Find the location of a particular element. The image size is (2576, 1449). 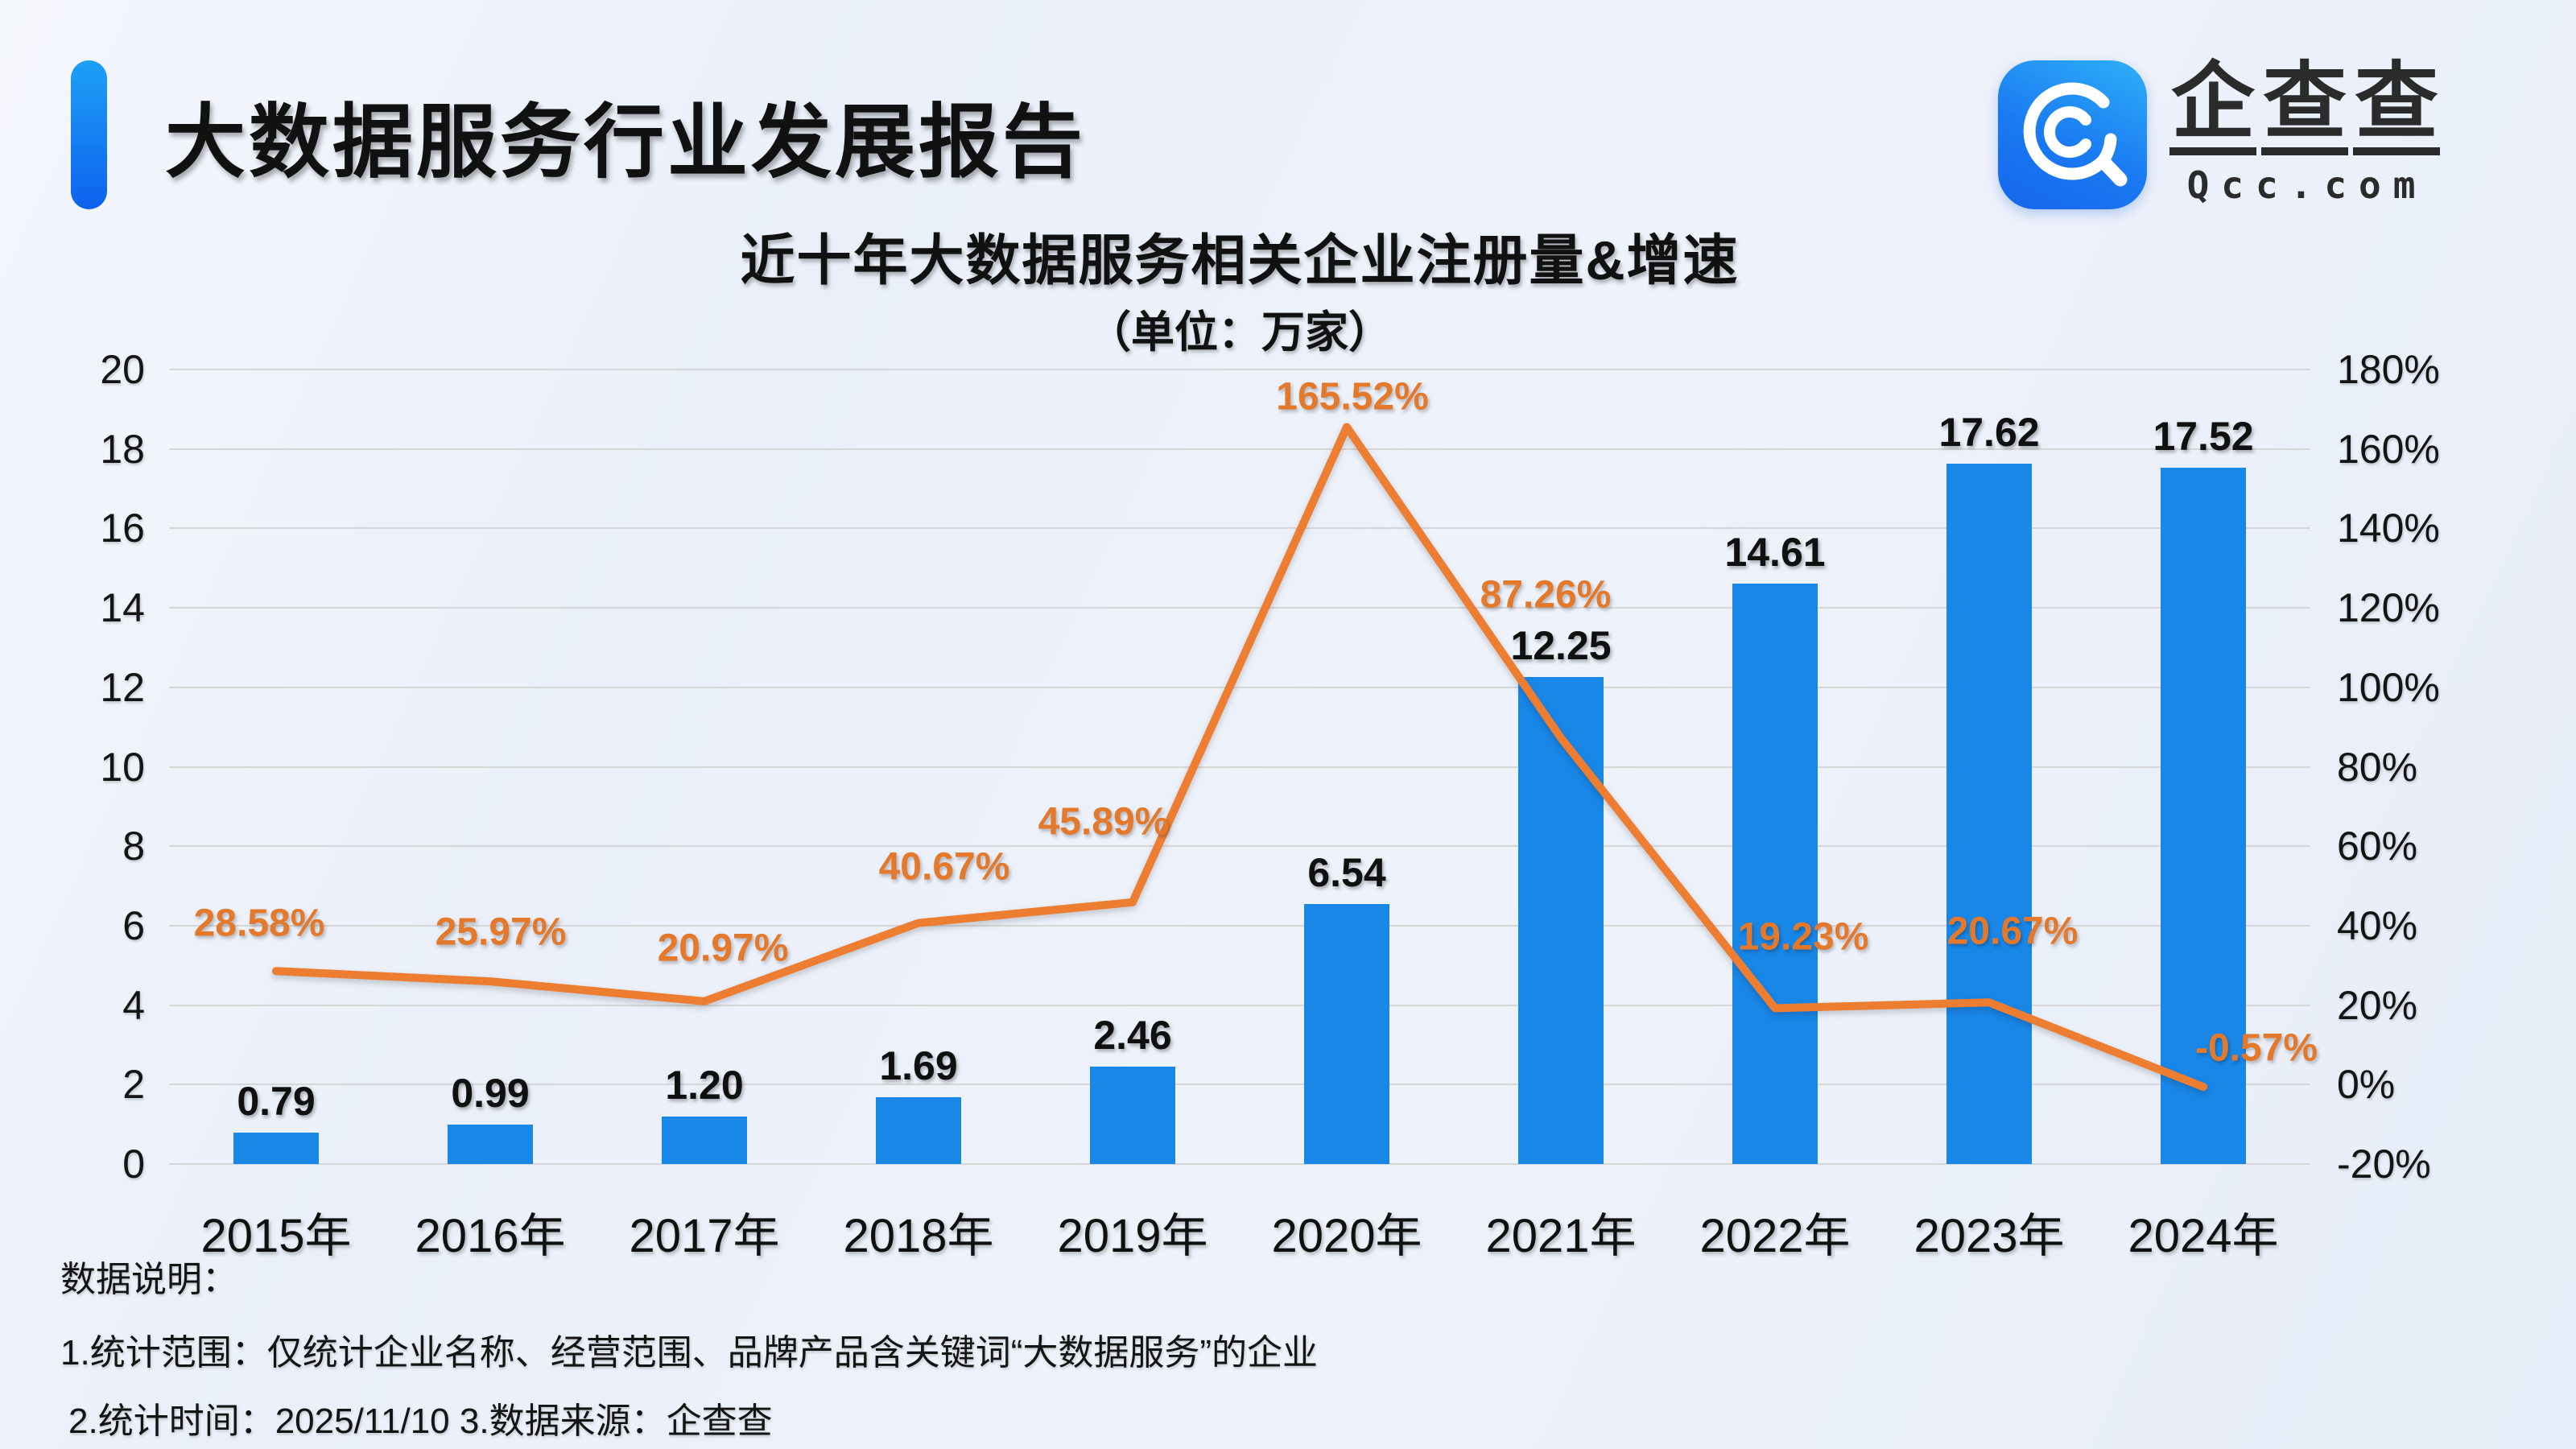

growth-line-label: 20.97% is located at coordinates (723, 948).